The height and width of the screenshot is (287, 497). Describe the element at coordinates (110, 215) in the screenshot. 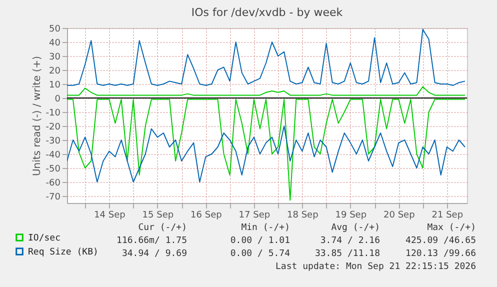

I see `x-tick-label: 14 Sep` at that location.